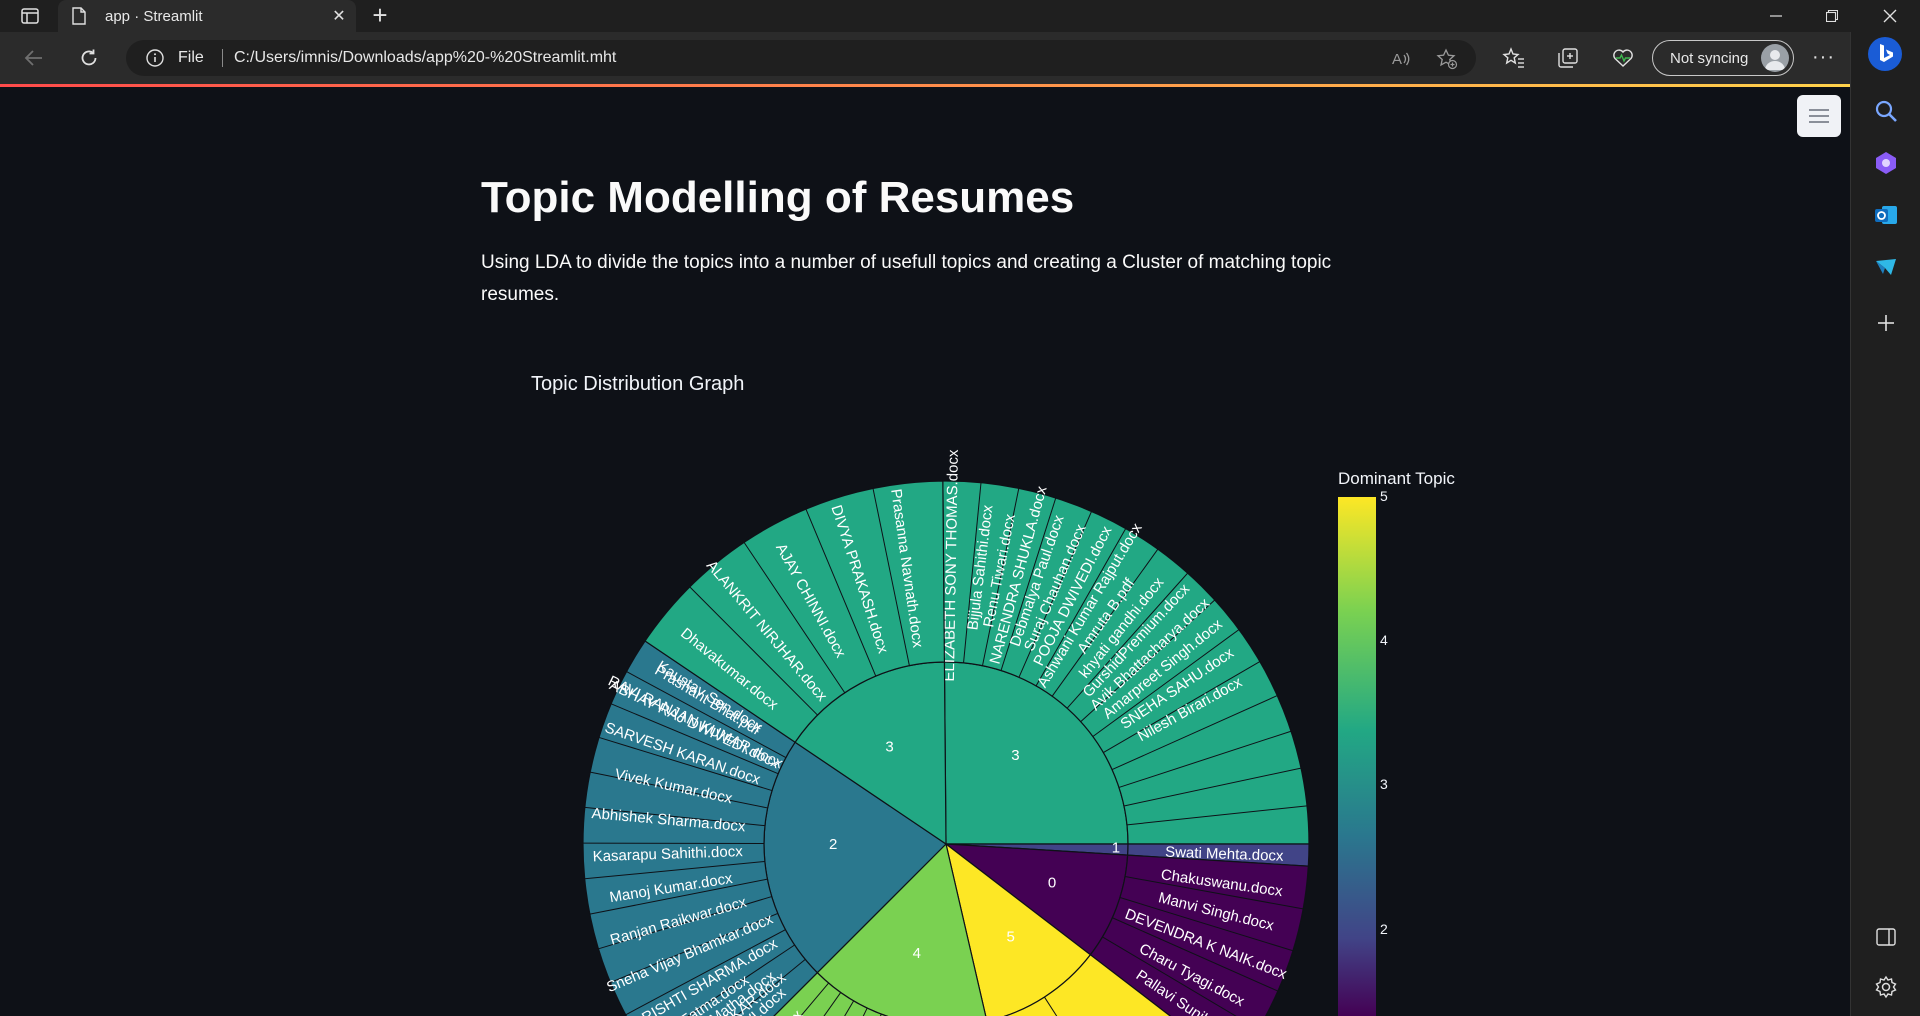  What do you see at coordinates (1776, 16) in the screenshot?
I see `minimize-icon` at bounding box center [1776, 16].